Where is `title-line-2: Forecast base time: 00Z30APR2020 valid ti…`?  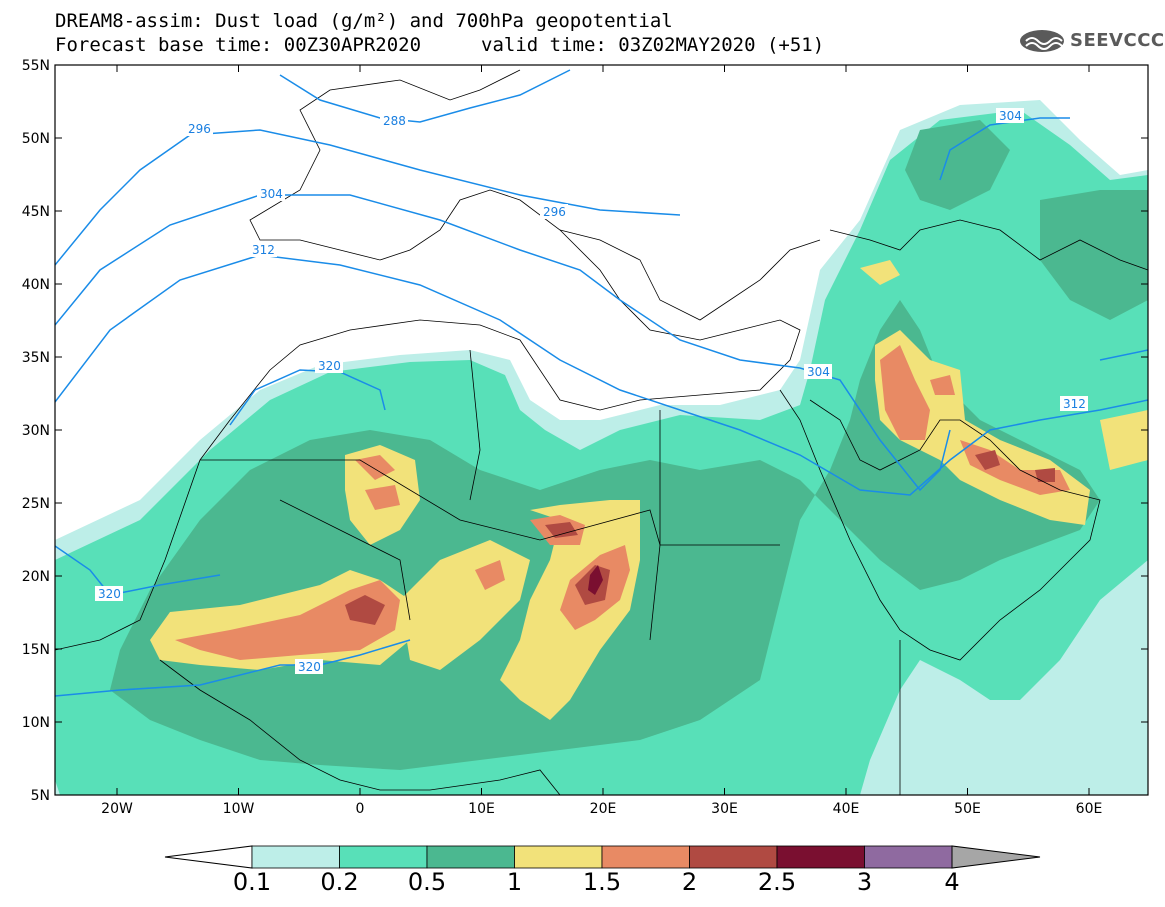 title-line-2: Forecast base time: 00Z30APR2020 valid ti… is located at coordinates (439, 45).